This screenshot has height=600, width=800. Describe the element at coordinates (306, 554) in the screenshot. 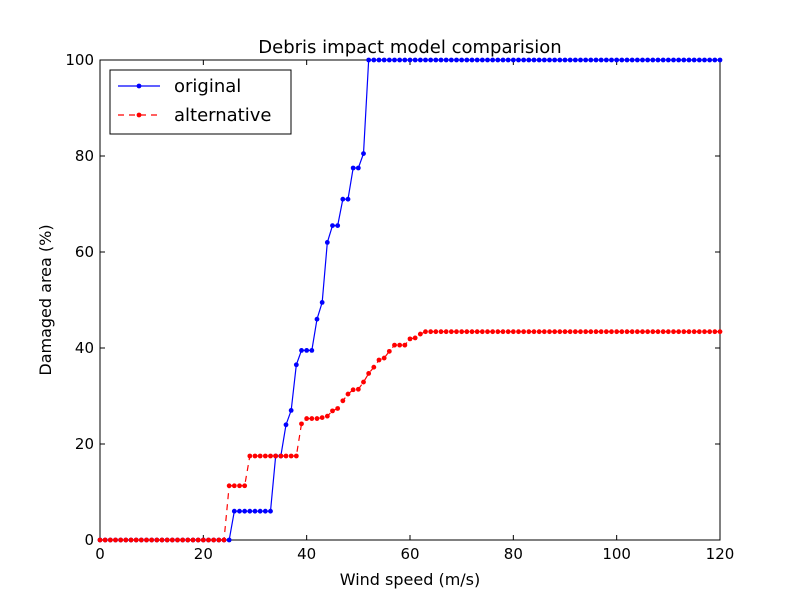

I see `x-tick-label: 40` at that location.